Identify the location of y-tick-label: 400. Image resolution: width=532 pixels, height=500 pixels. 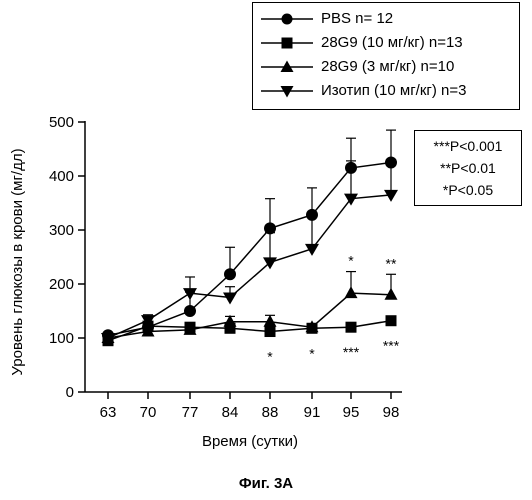
(61, 176).